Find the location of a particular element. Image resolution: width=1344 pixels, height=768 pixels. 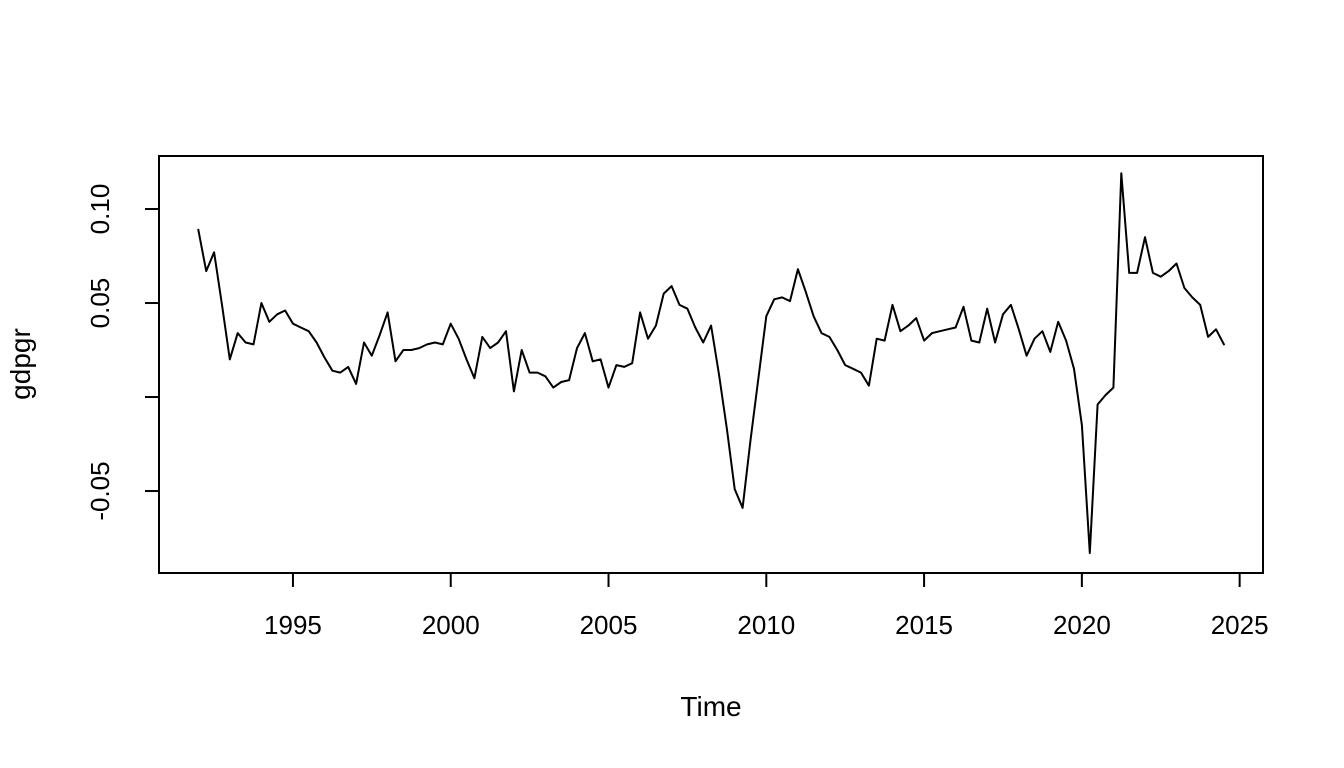

x-axis-title: Time is located at coordinates (710, 706).